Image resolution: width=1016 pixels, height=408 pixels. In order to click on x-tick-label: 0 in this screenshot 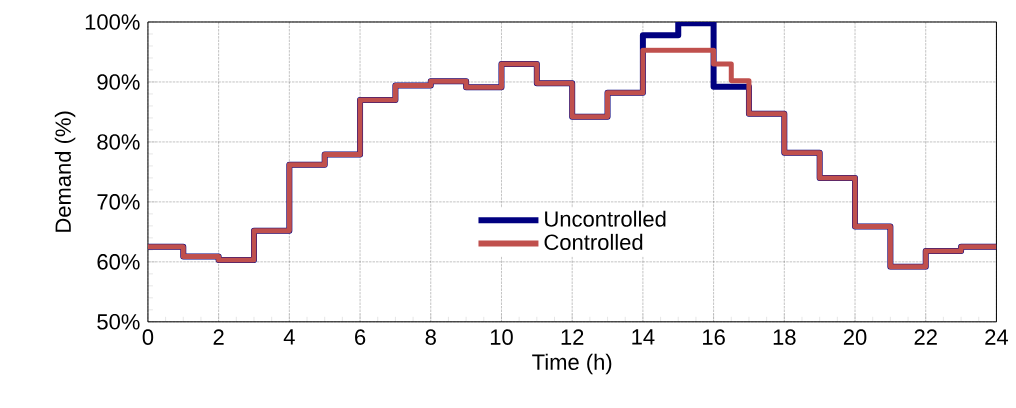, I will do `click(148, 337)`.